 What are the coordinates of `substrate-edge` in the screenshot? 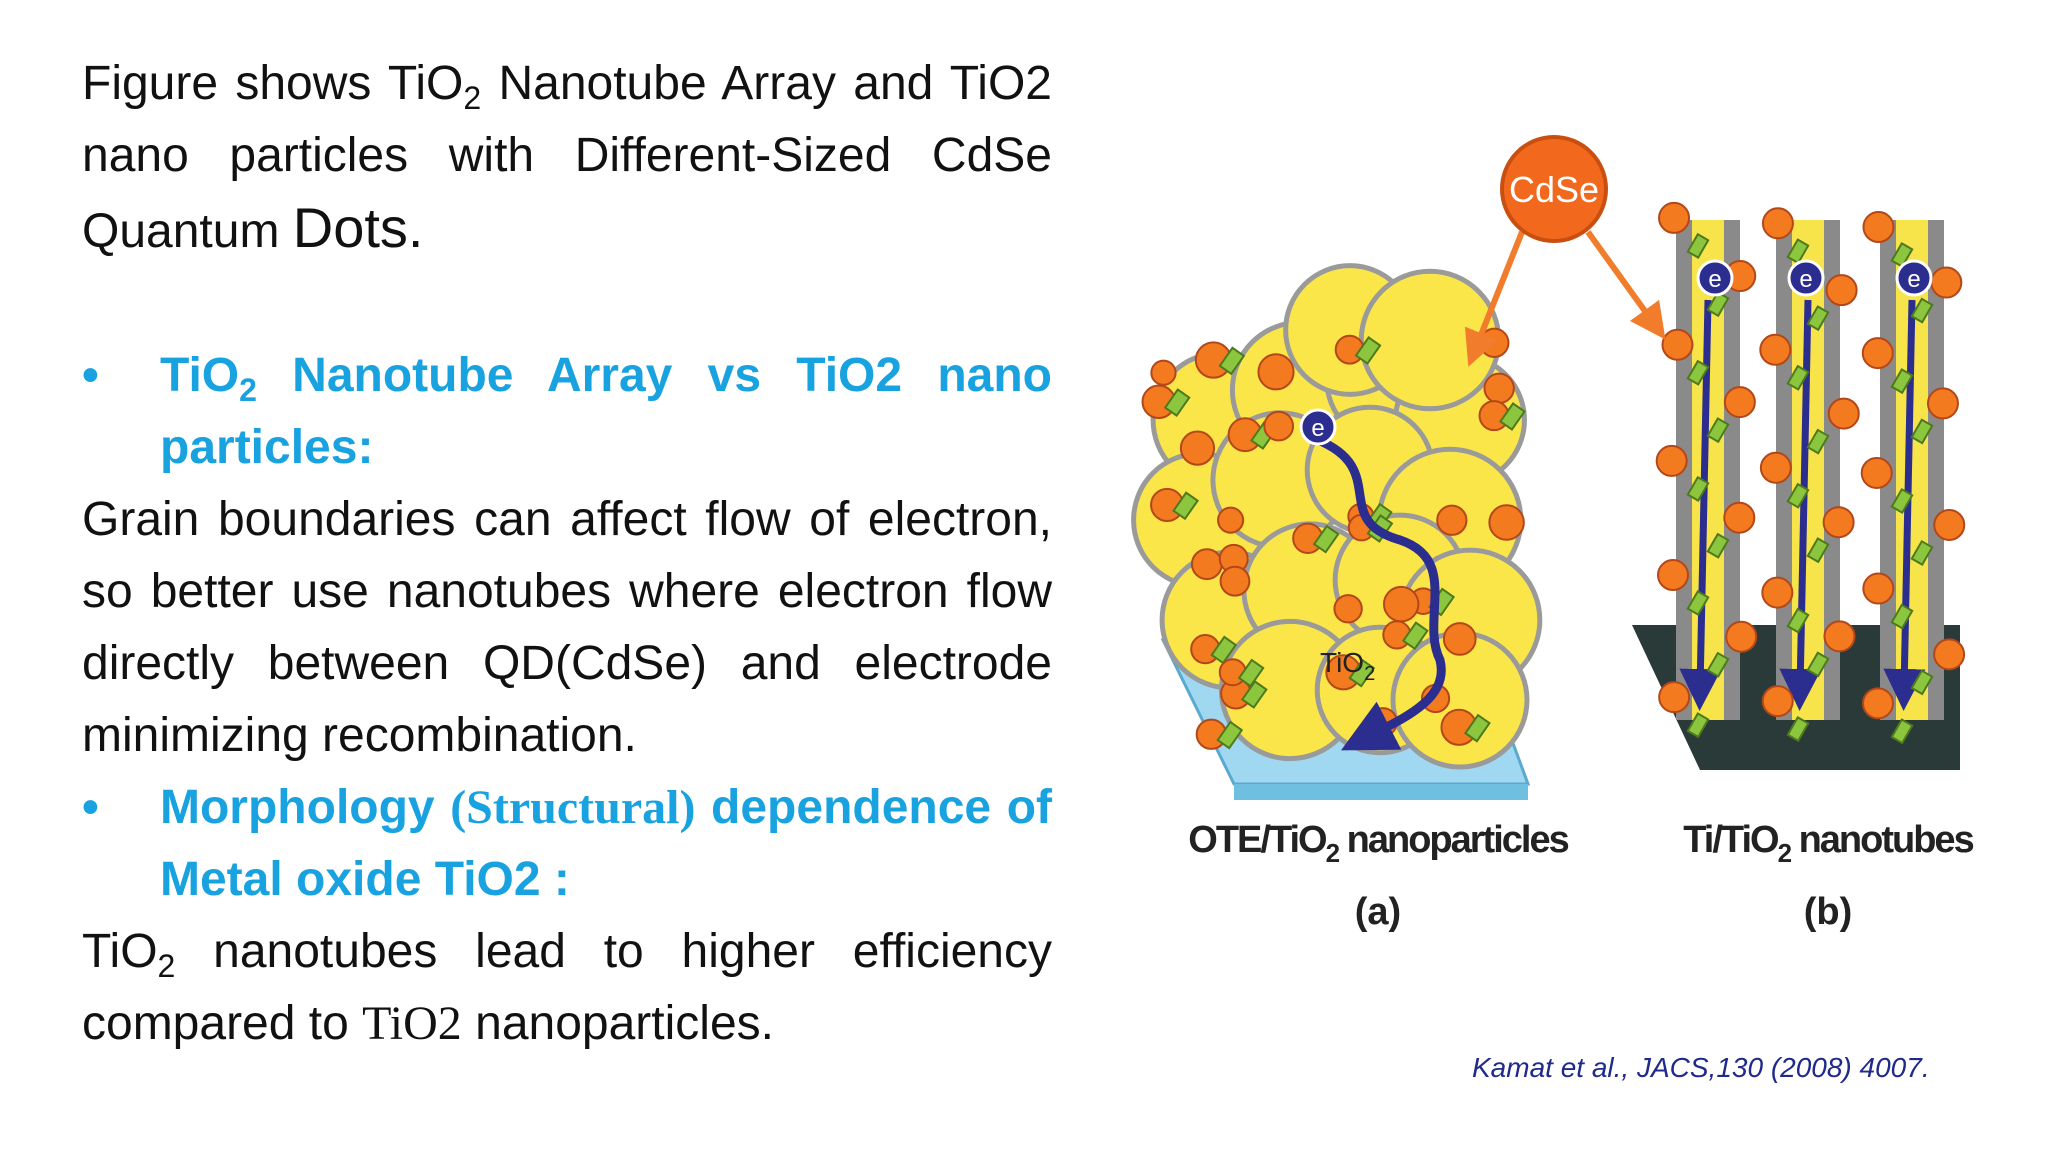 It's located at (1381, 792).